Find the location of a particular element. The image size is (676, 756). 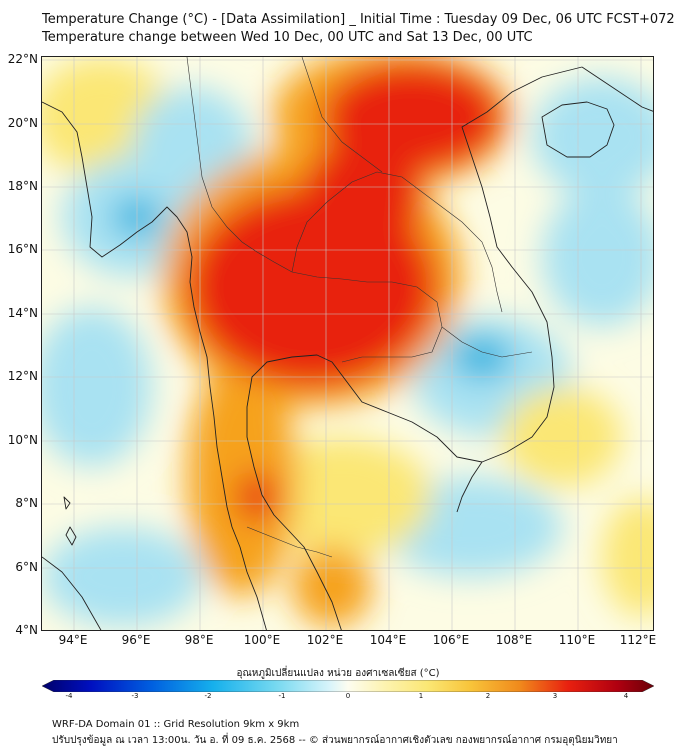

lat-label-16n: 16°N is located at coordinates (22, 249).